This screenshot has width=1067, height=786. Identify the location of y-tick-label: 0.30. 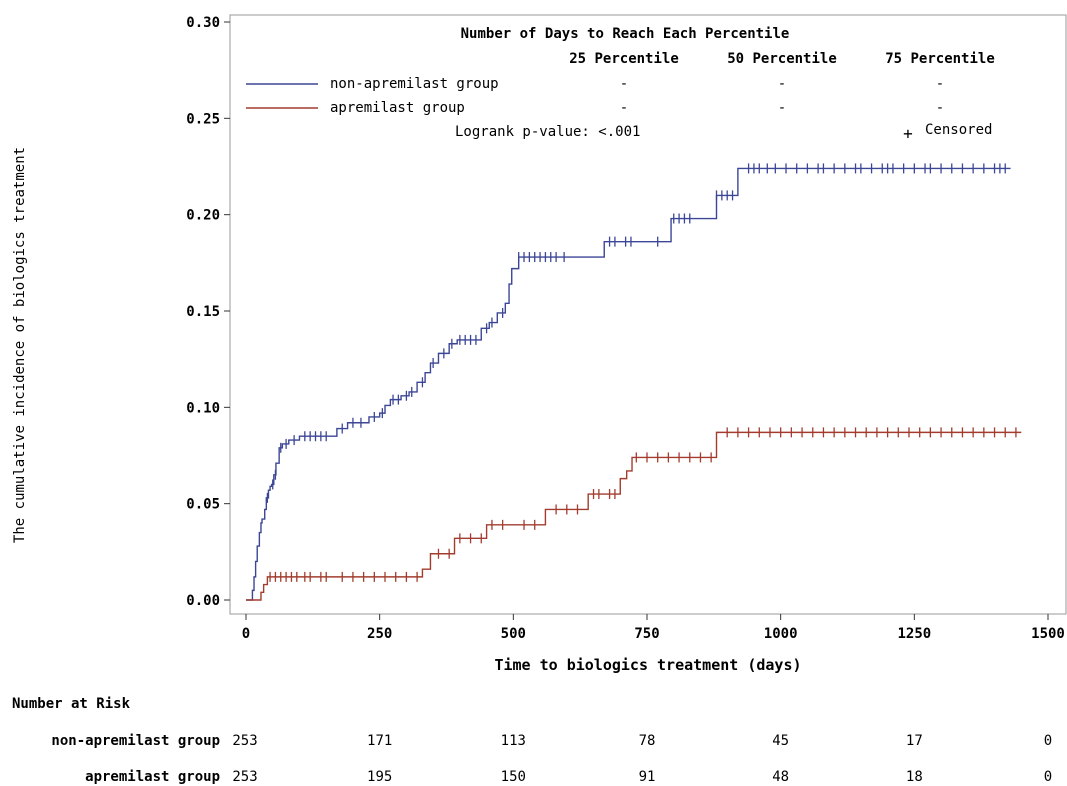
(203, 23).